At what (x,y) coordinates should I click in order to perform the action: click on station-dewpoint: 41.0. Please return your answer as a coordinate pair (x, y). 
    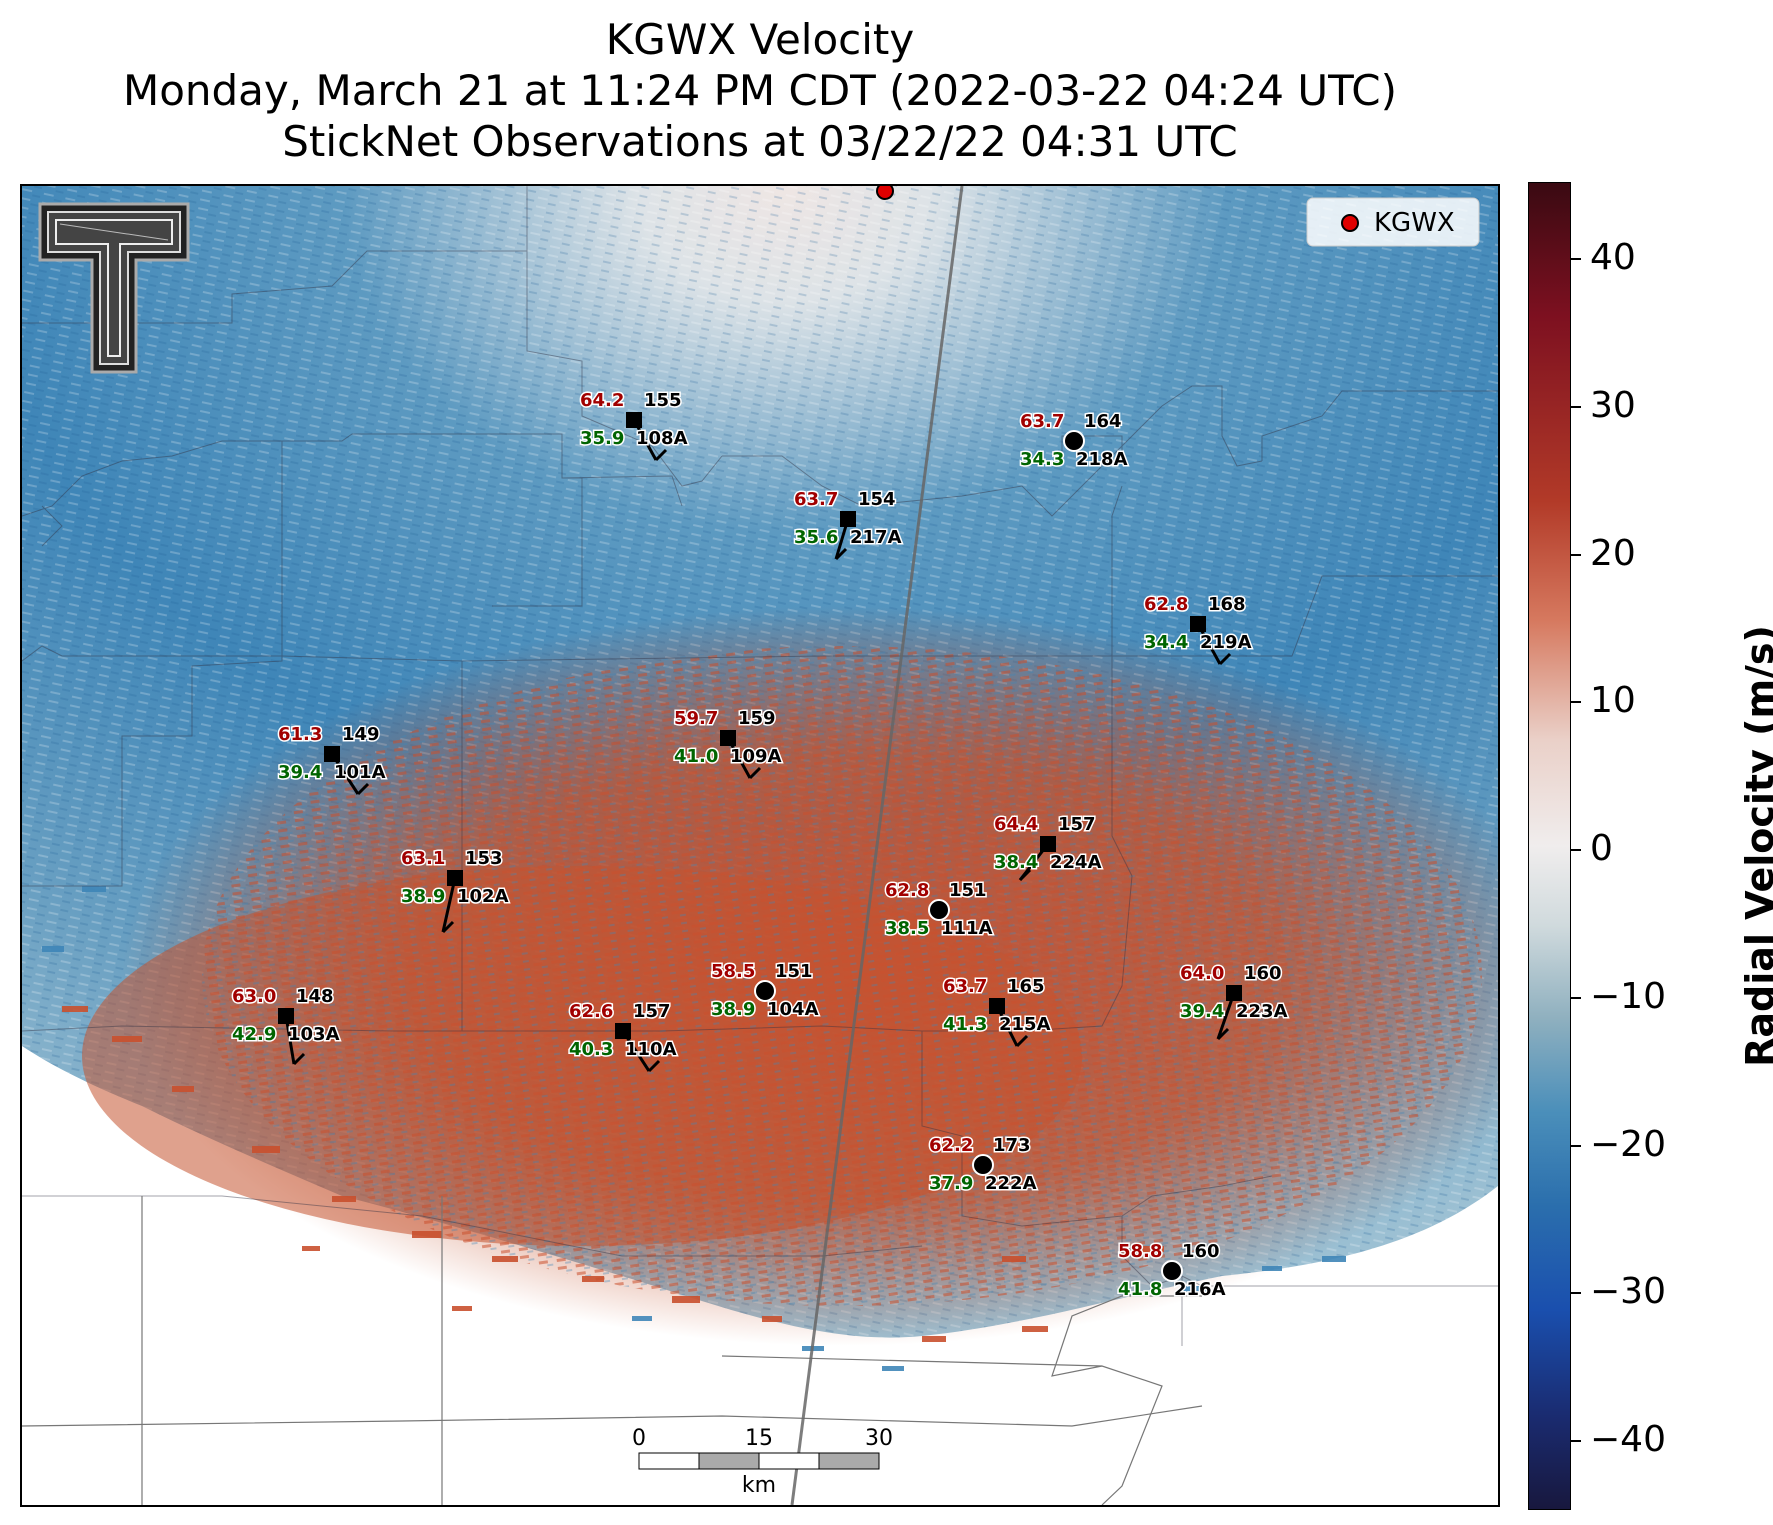
    Looking at the image, I should click on (696, 756).